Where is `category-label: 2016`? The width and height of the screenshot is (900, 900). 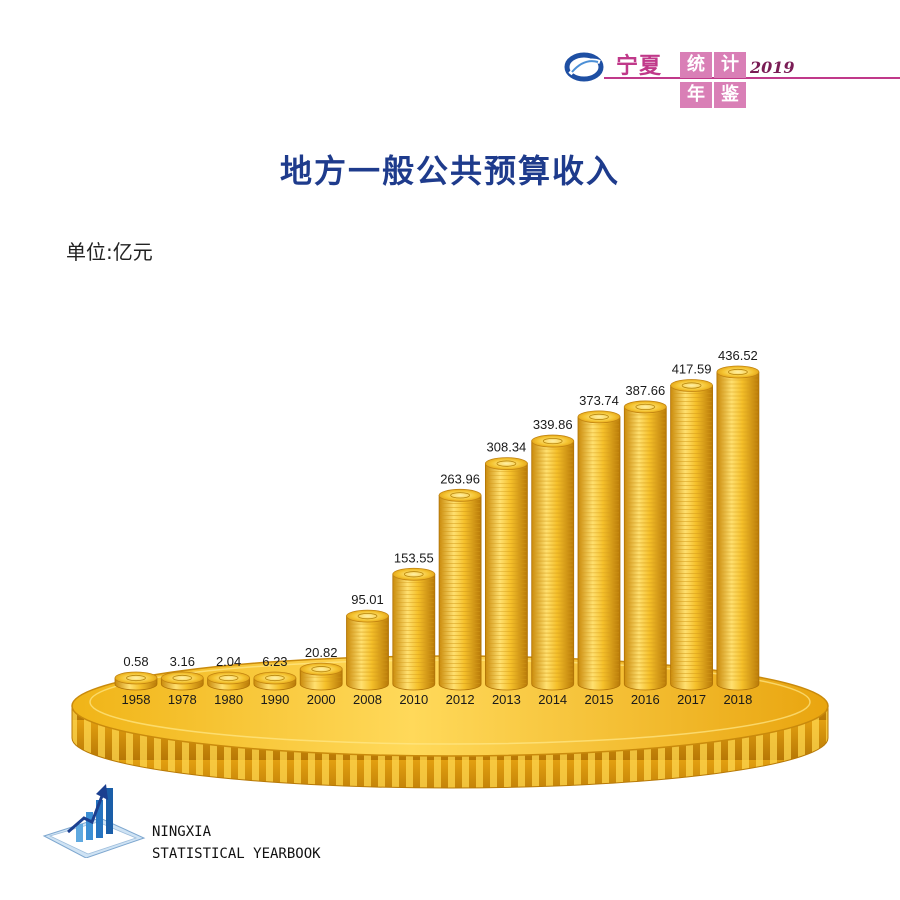 category-label: 2016 is located at coordinates (645, 699).